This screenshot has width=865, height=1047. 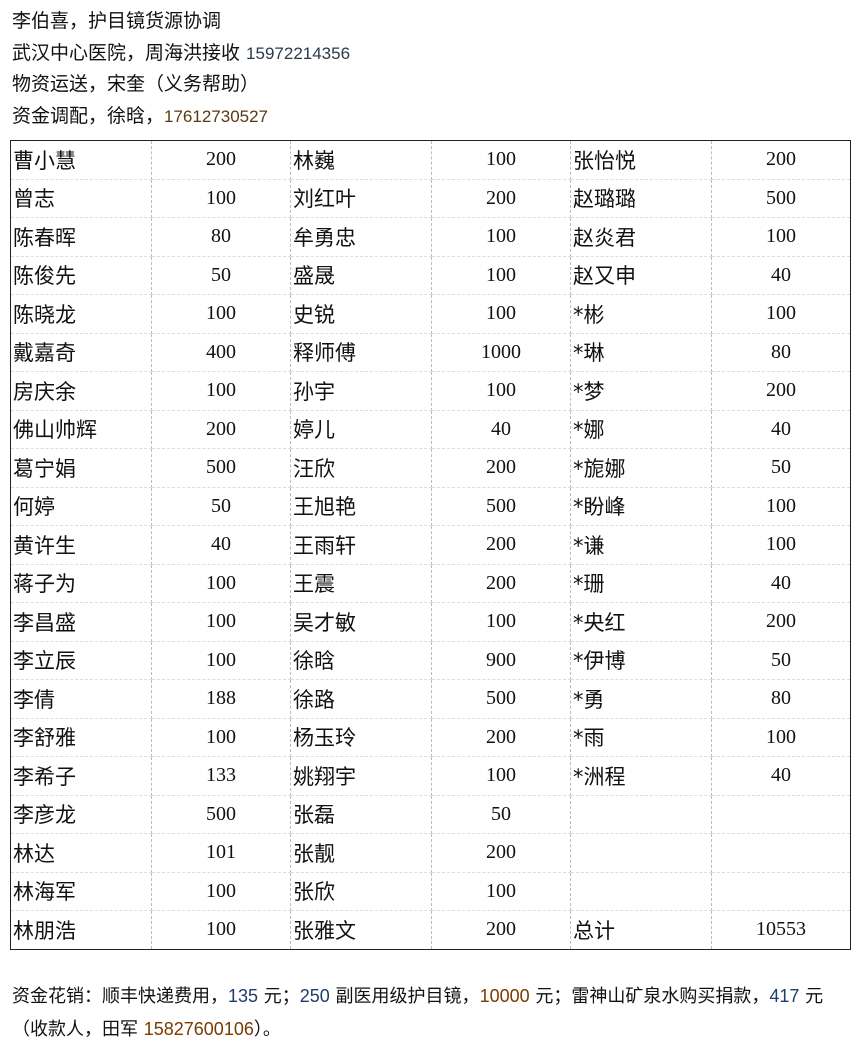 What do you see at coordinates (361, 853) in the screenshot?
I see `donor-name: 张靓` at bounding box center [361, 853].